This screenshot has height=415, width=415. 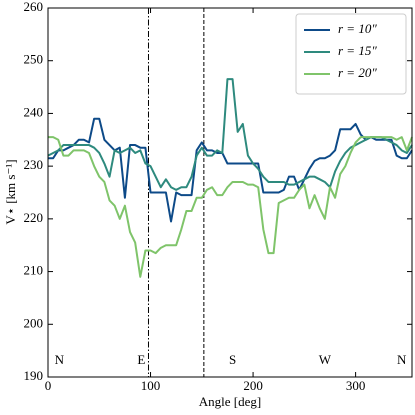 What do you see at coordinates (357, 72) in the screenshot?
I see `legend-label: r = 20″` at bounding box center [357, 72].